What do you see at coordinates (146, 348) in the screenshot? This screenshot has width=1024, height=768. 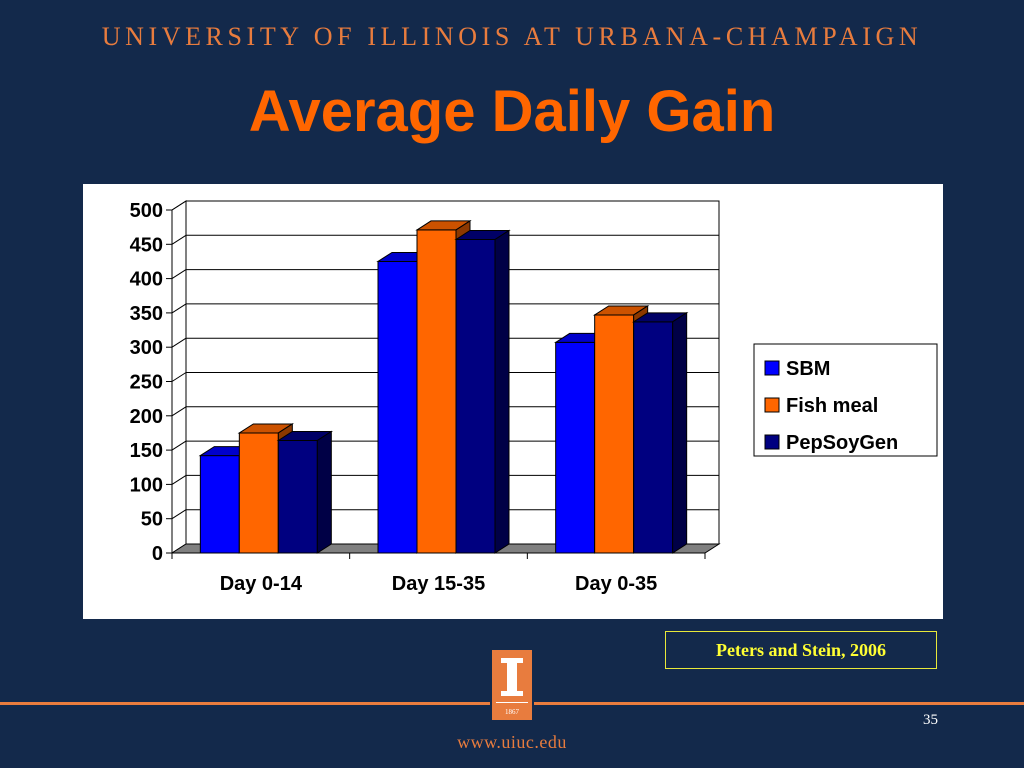 I see `y-tick-label: 300` at bounding box center [146, 348].